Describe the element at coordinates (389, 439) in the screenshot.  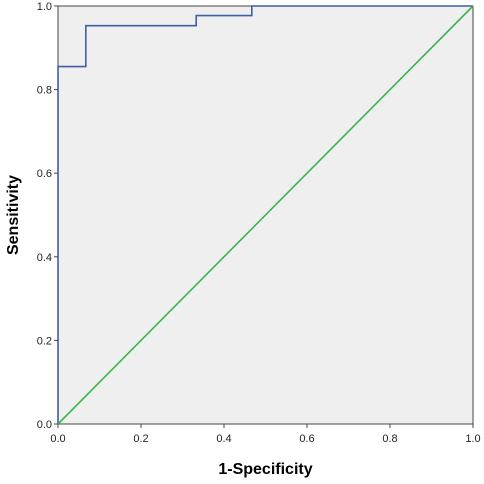
I see `x-tick-label: 0.8` at that location.